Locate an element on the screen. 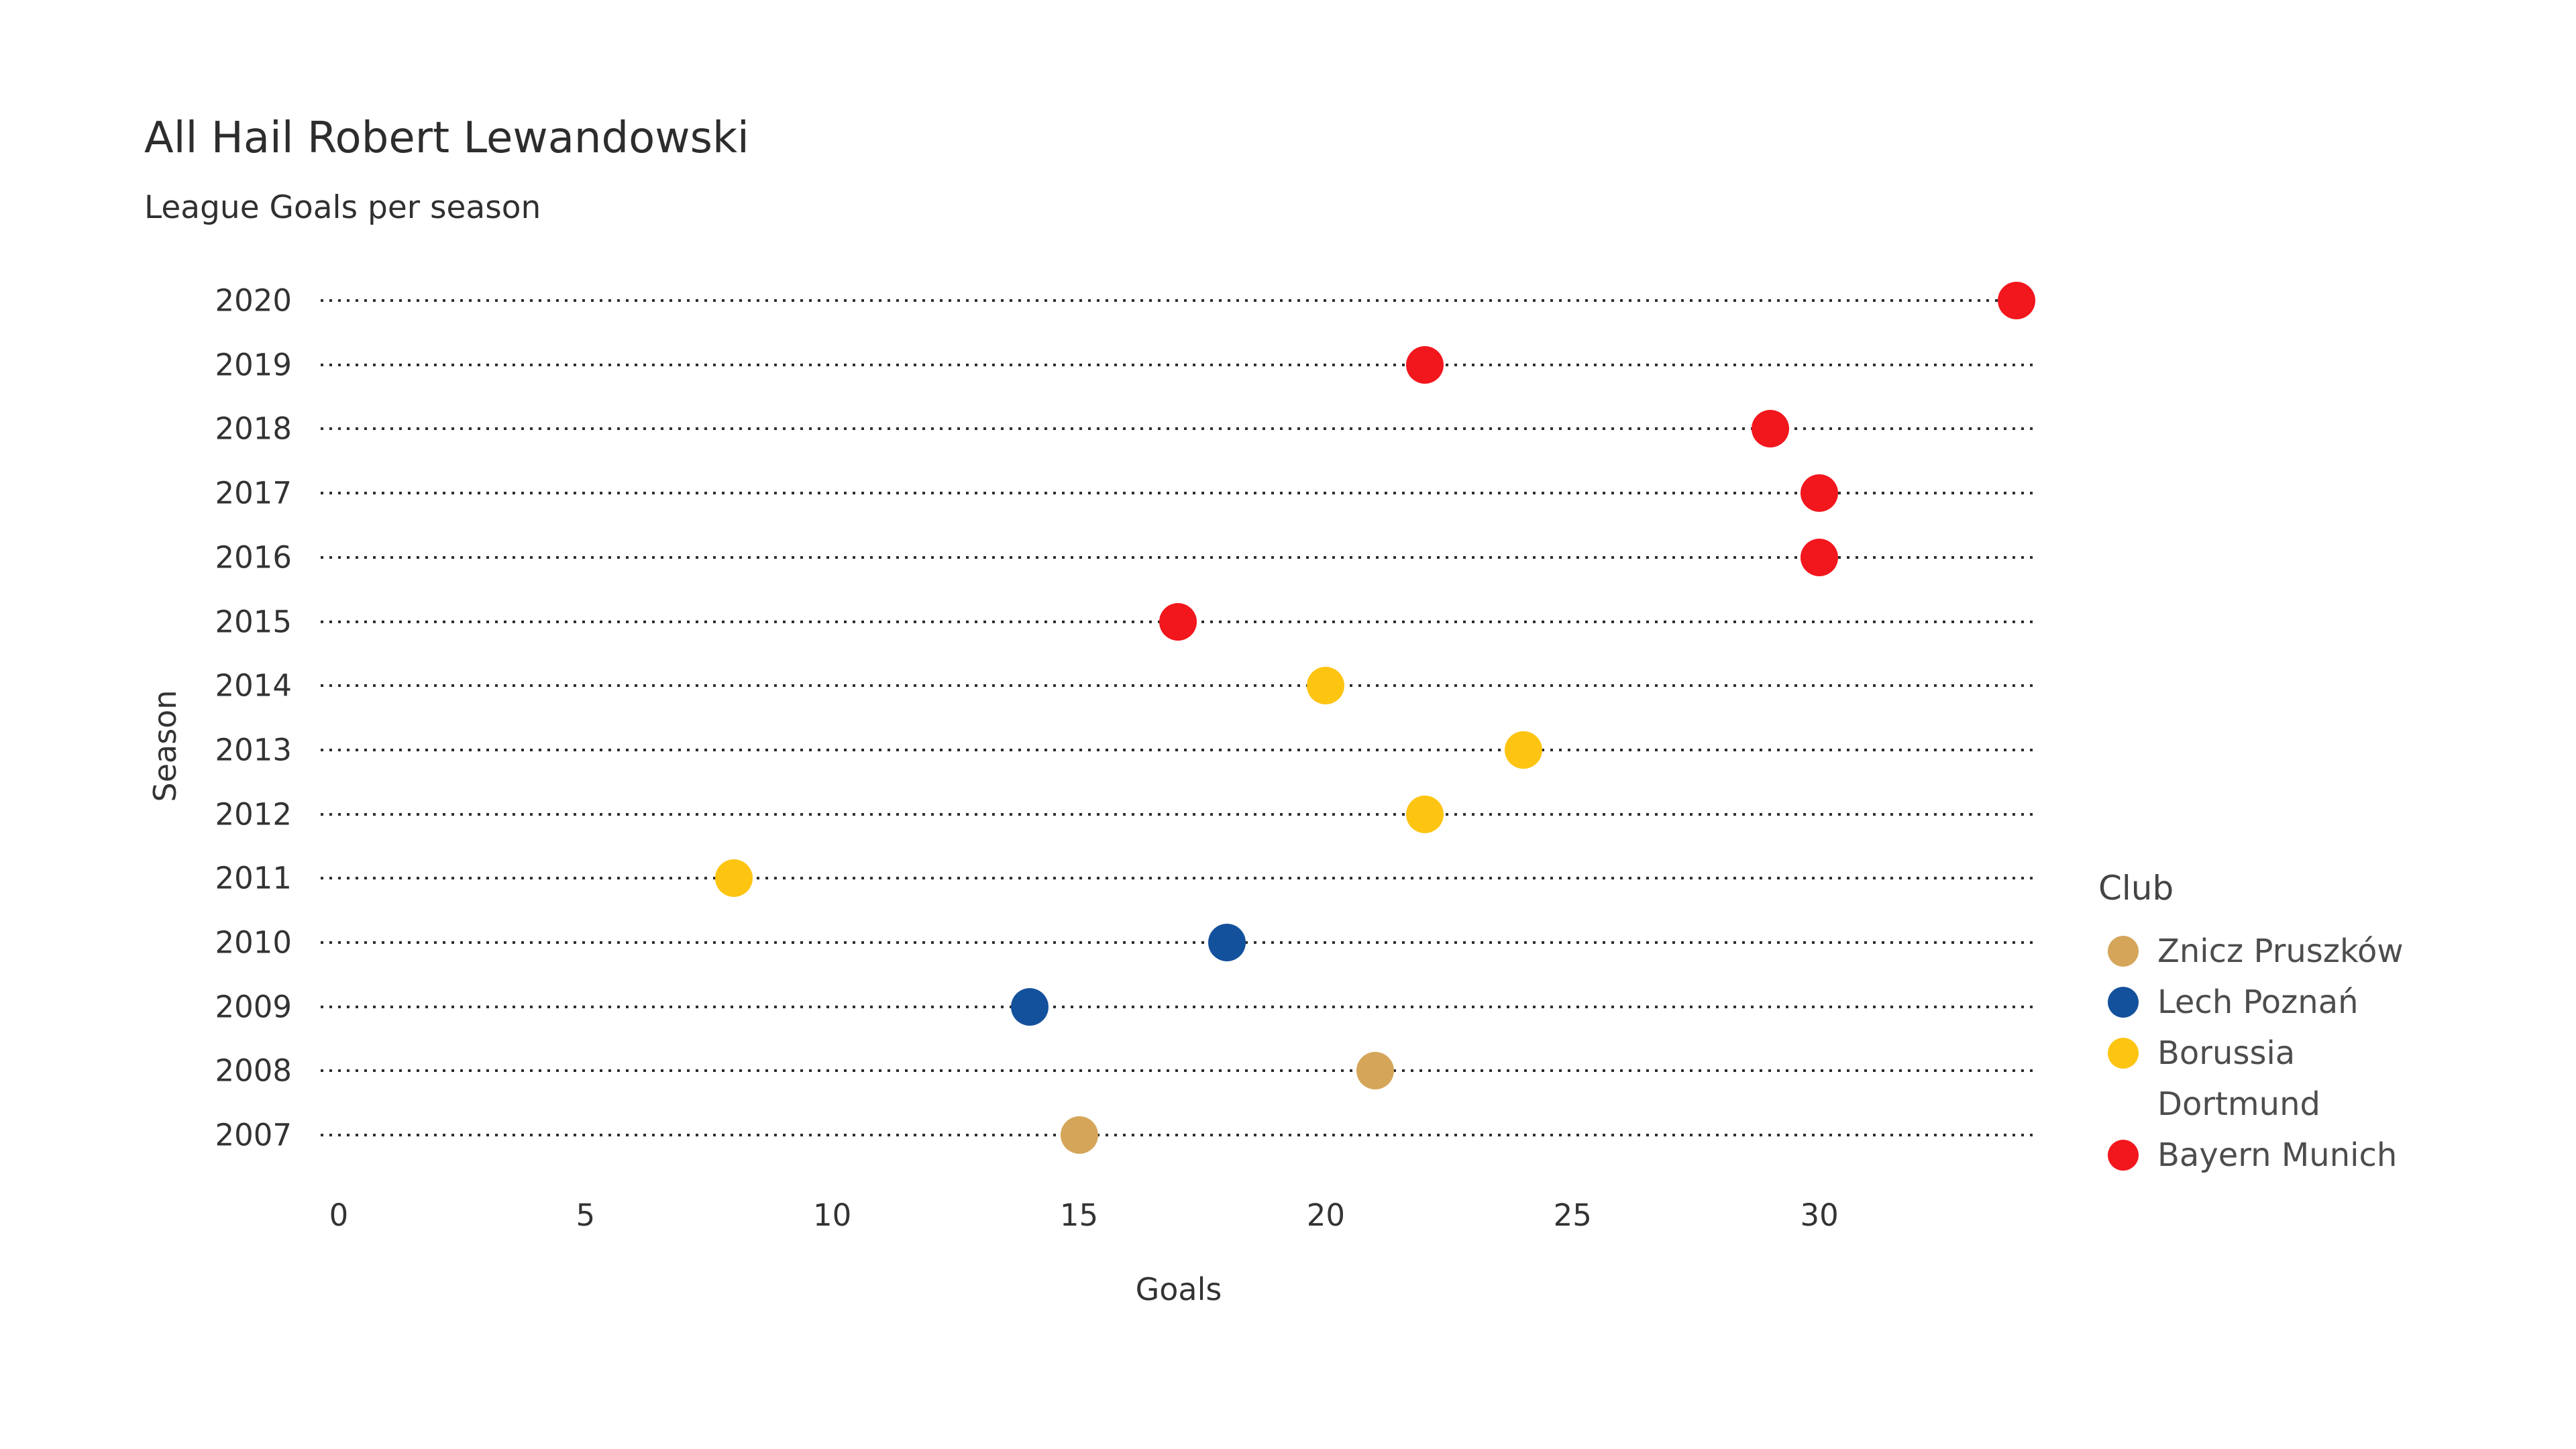 This screenshot has height=1449, width=2576. x-tick-label: 25 is located at coordinates (1572, 1215).